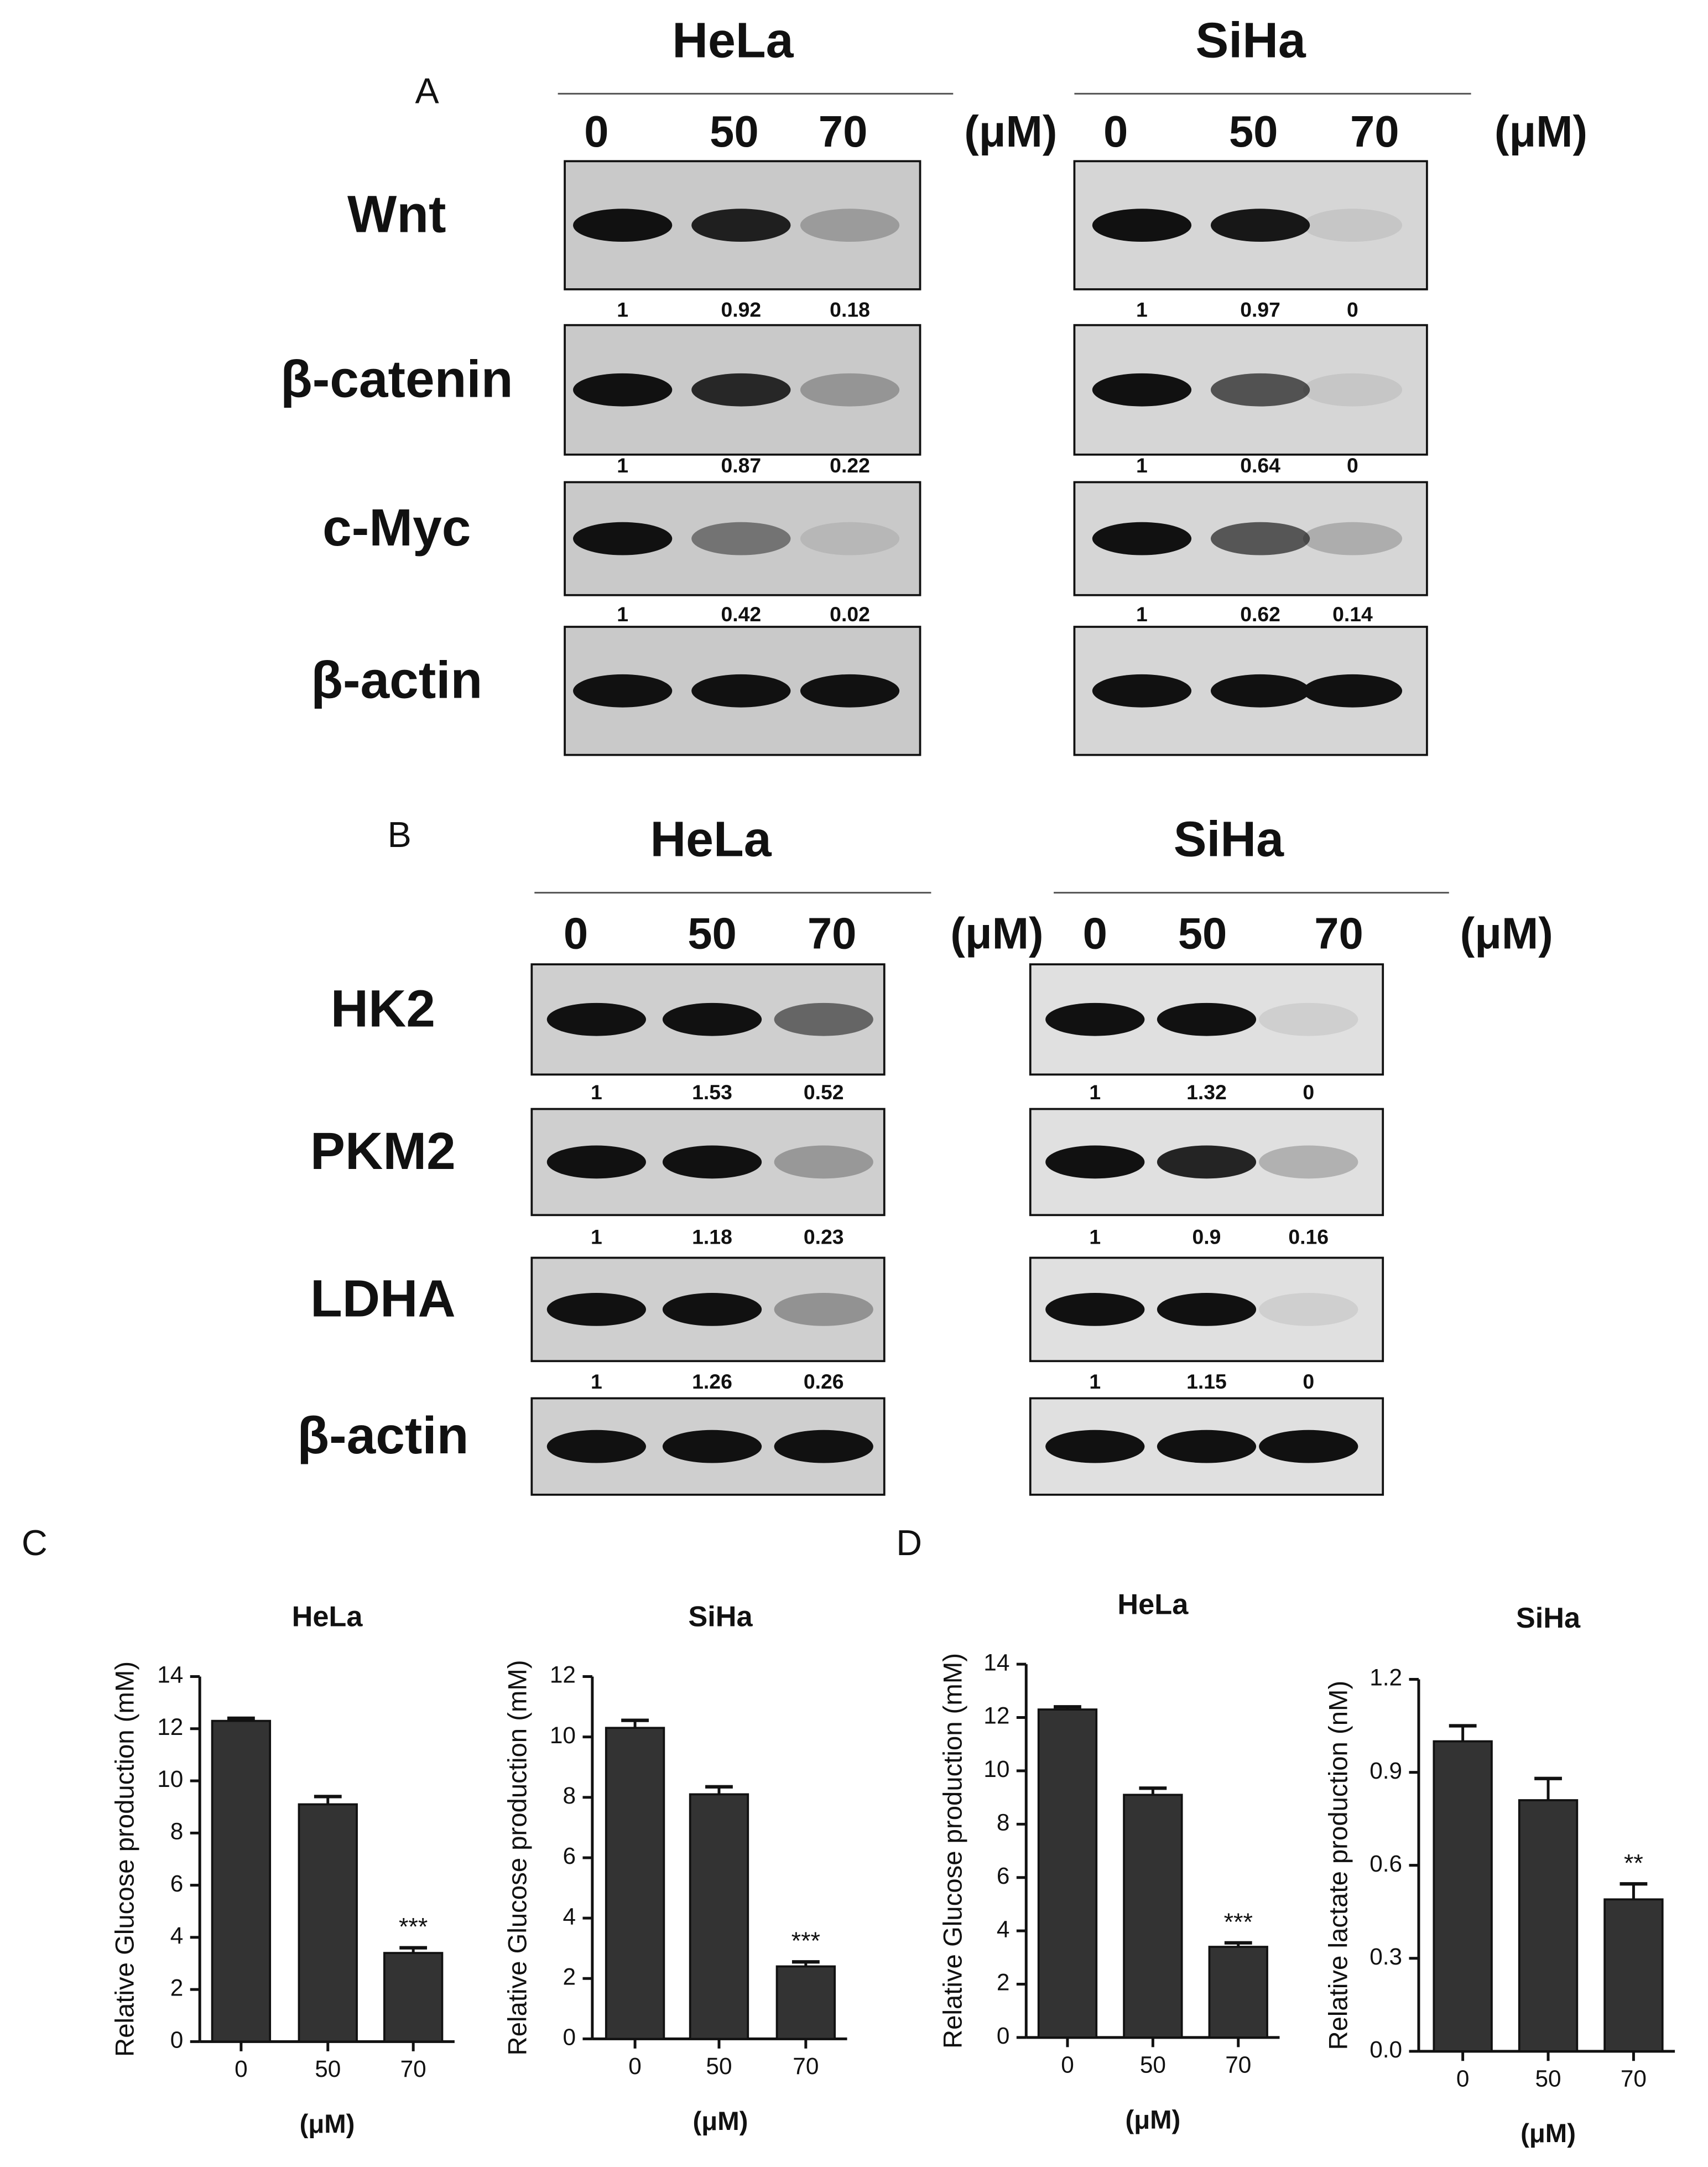 This screenshot has width=1708, height=2167. Describe the element at coordinates (850, 309) in the screenshot. I see `quant-label: 0.18` at that location.